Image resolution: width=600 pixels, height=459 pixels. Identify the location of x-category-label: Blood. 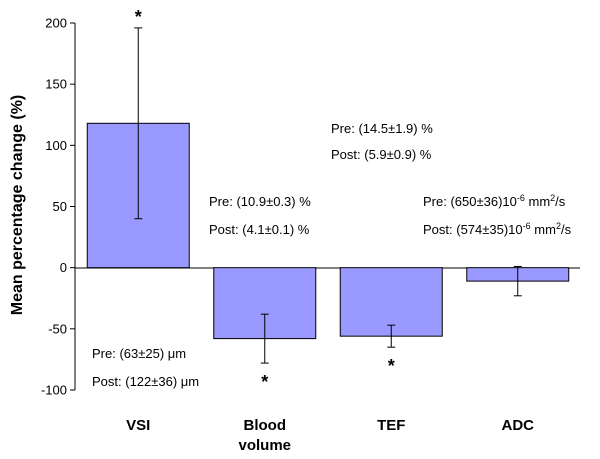
(265, 425).